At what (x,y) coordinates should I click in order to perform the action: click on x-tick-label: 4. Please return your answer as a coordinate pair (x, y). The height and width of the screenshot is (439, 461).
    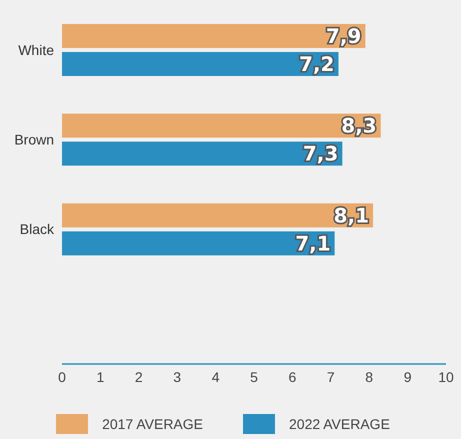
    Looking at the image, I should click on (216, 376).